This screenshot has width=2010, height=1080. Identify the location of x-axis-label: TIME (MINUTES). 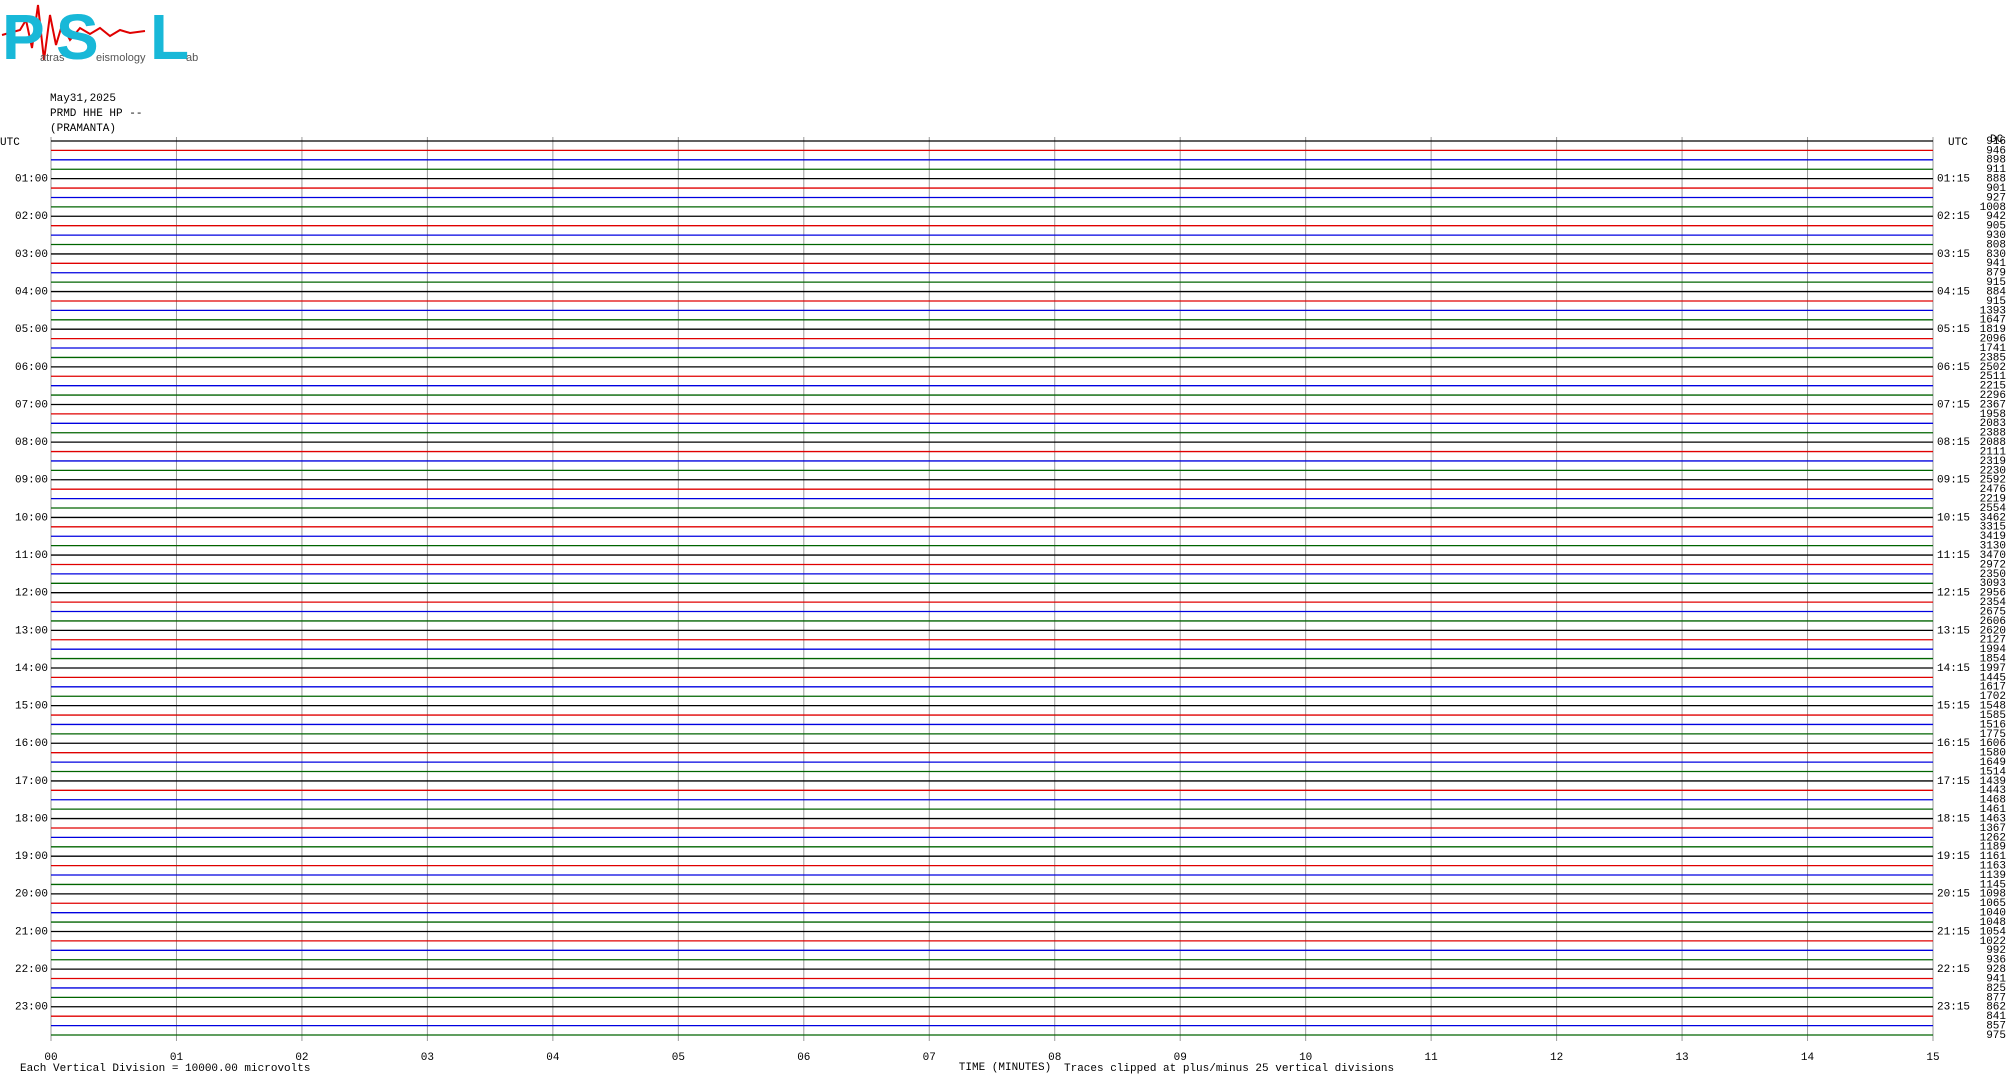
(1005, 1068).